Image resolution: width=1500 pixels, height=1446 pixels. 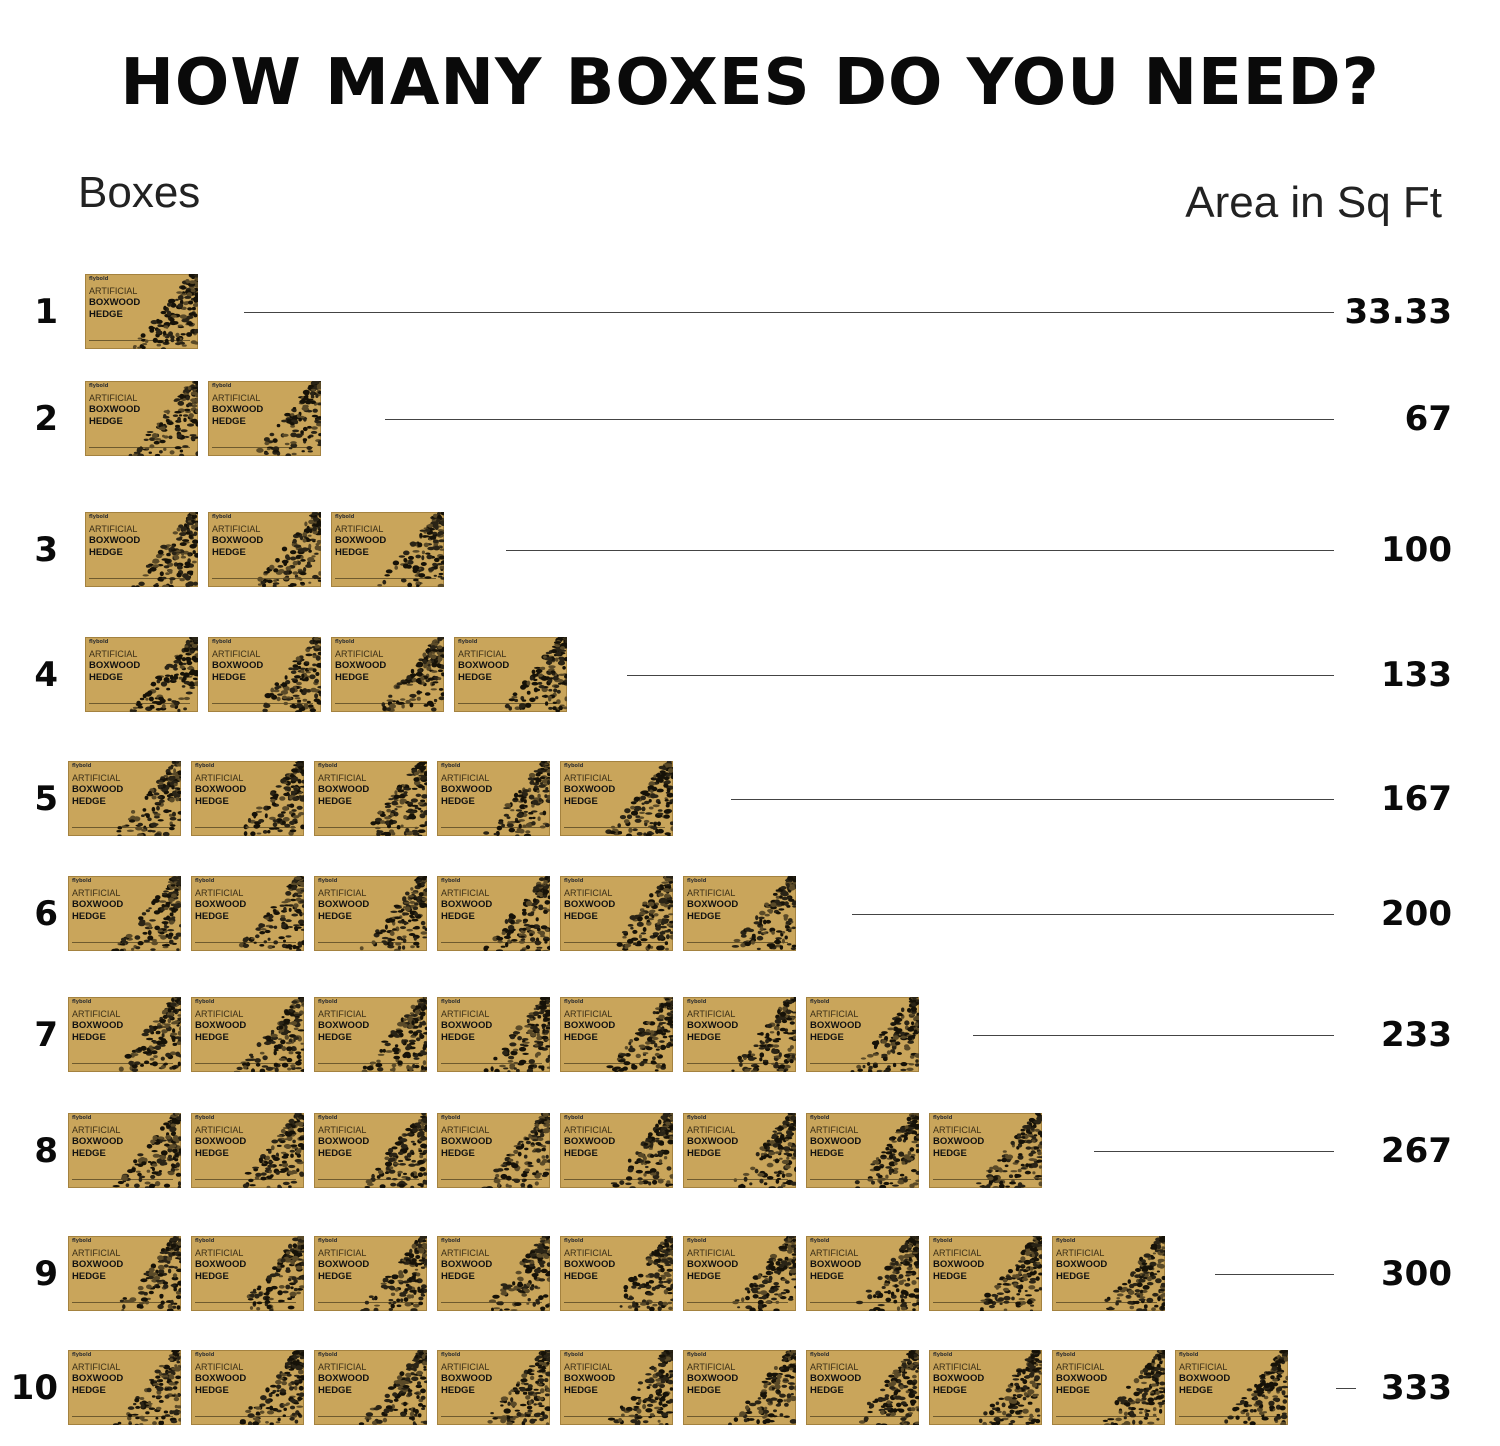 I want to click on box-count-label: 10, so click(x=34, y=1388).